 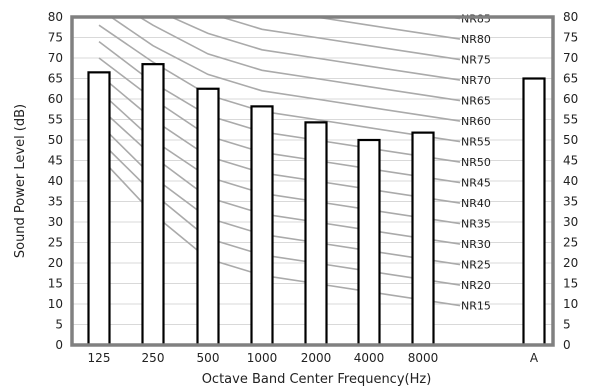 What do you see at coordinates (208, 358) in the screenshot?
I see `x-tick-label: 500` at bounding box center [208, 358].